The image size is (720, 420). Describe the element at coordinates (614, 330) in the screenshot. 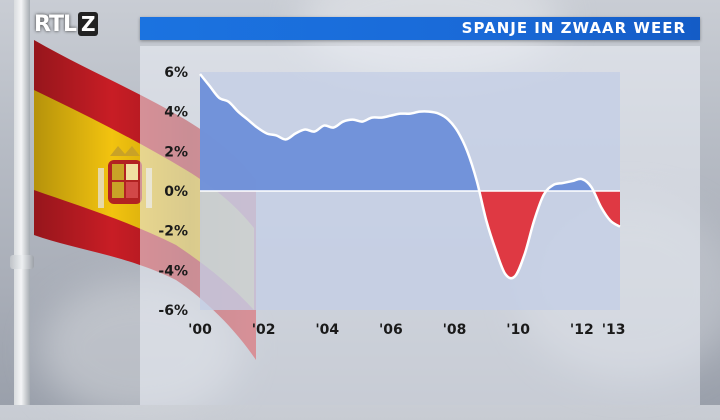

I see `x-tick-label: '13` at that location.